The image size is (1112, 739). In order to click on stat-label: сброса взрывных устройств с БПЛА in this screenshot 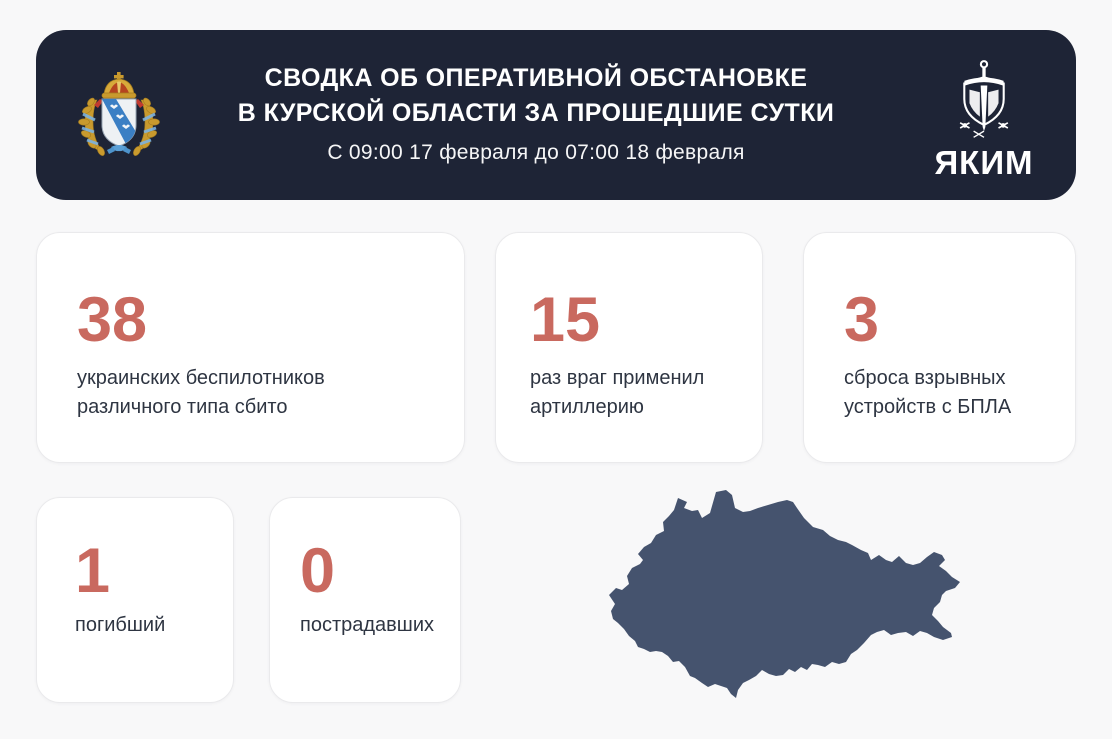, I will do `click(928, 392)`.